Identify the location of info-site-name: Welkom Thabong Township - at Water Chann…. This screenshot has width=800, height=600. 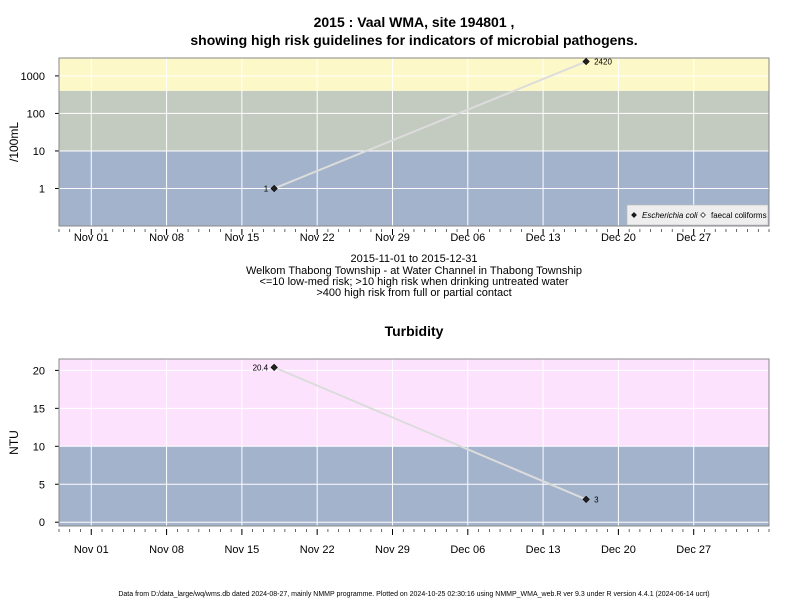
(414, 271).